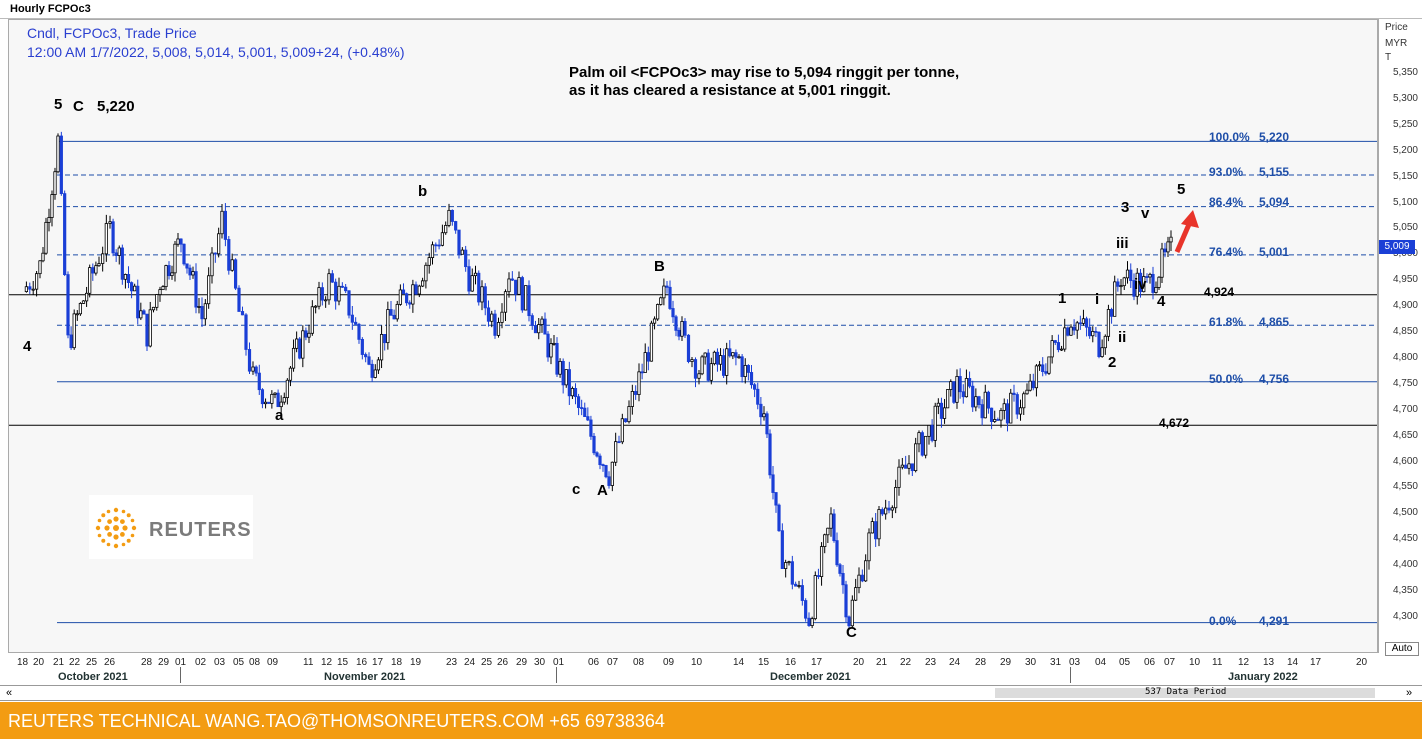 The image size is (1422, 739). Describe the element at coordinates (503, 662) in the screenshot. I see `x-tick-label: 26` at that location.